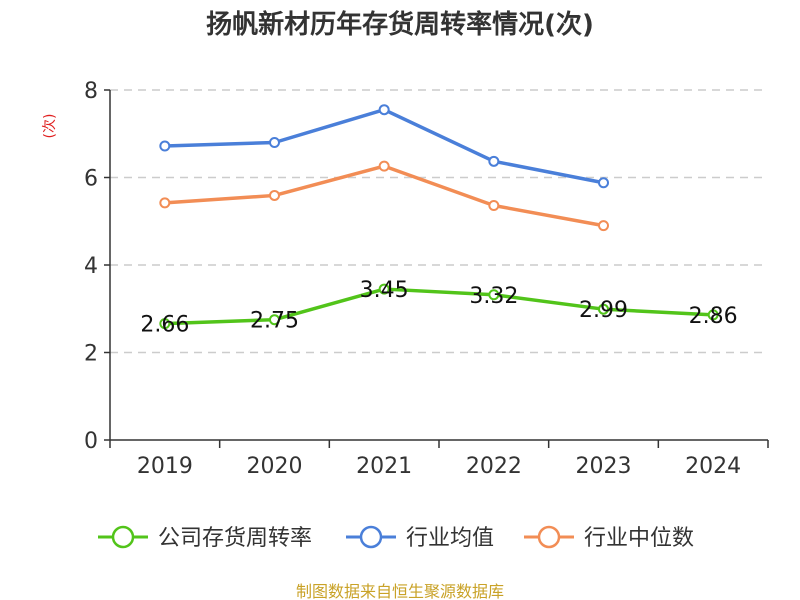 The width and height of the screenshot is (800, 600). I want to click on y-tick-label-4: 4, so click(91, 266).